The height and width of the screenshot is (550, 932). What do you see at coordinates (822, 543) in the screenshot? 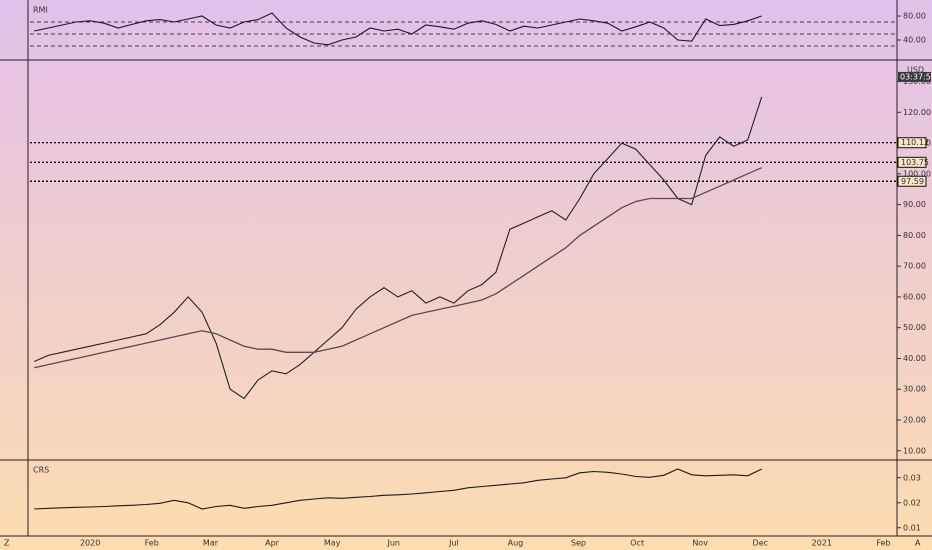
I see `x-tick-label: 2021` at bounding box center [822, 543].